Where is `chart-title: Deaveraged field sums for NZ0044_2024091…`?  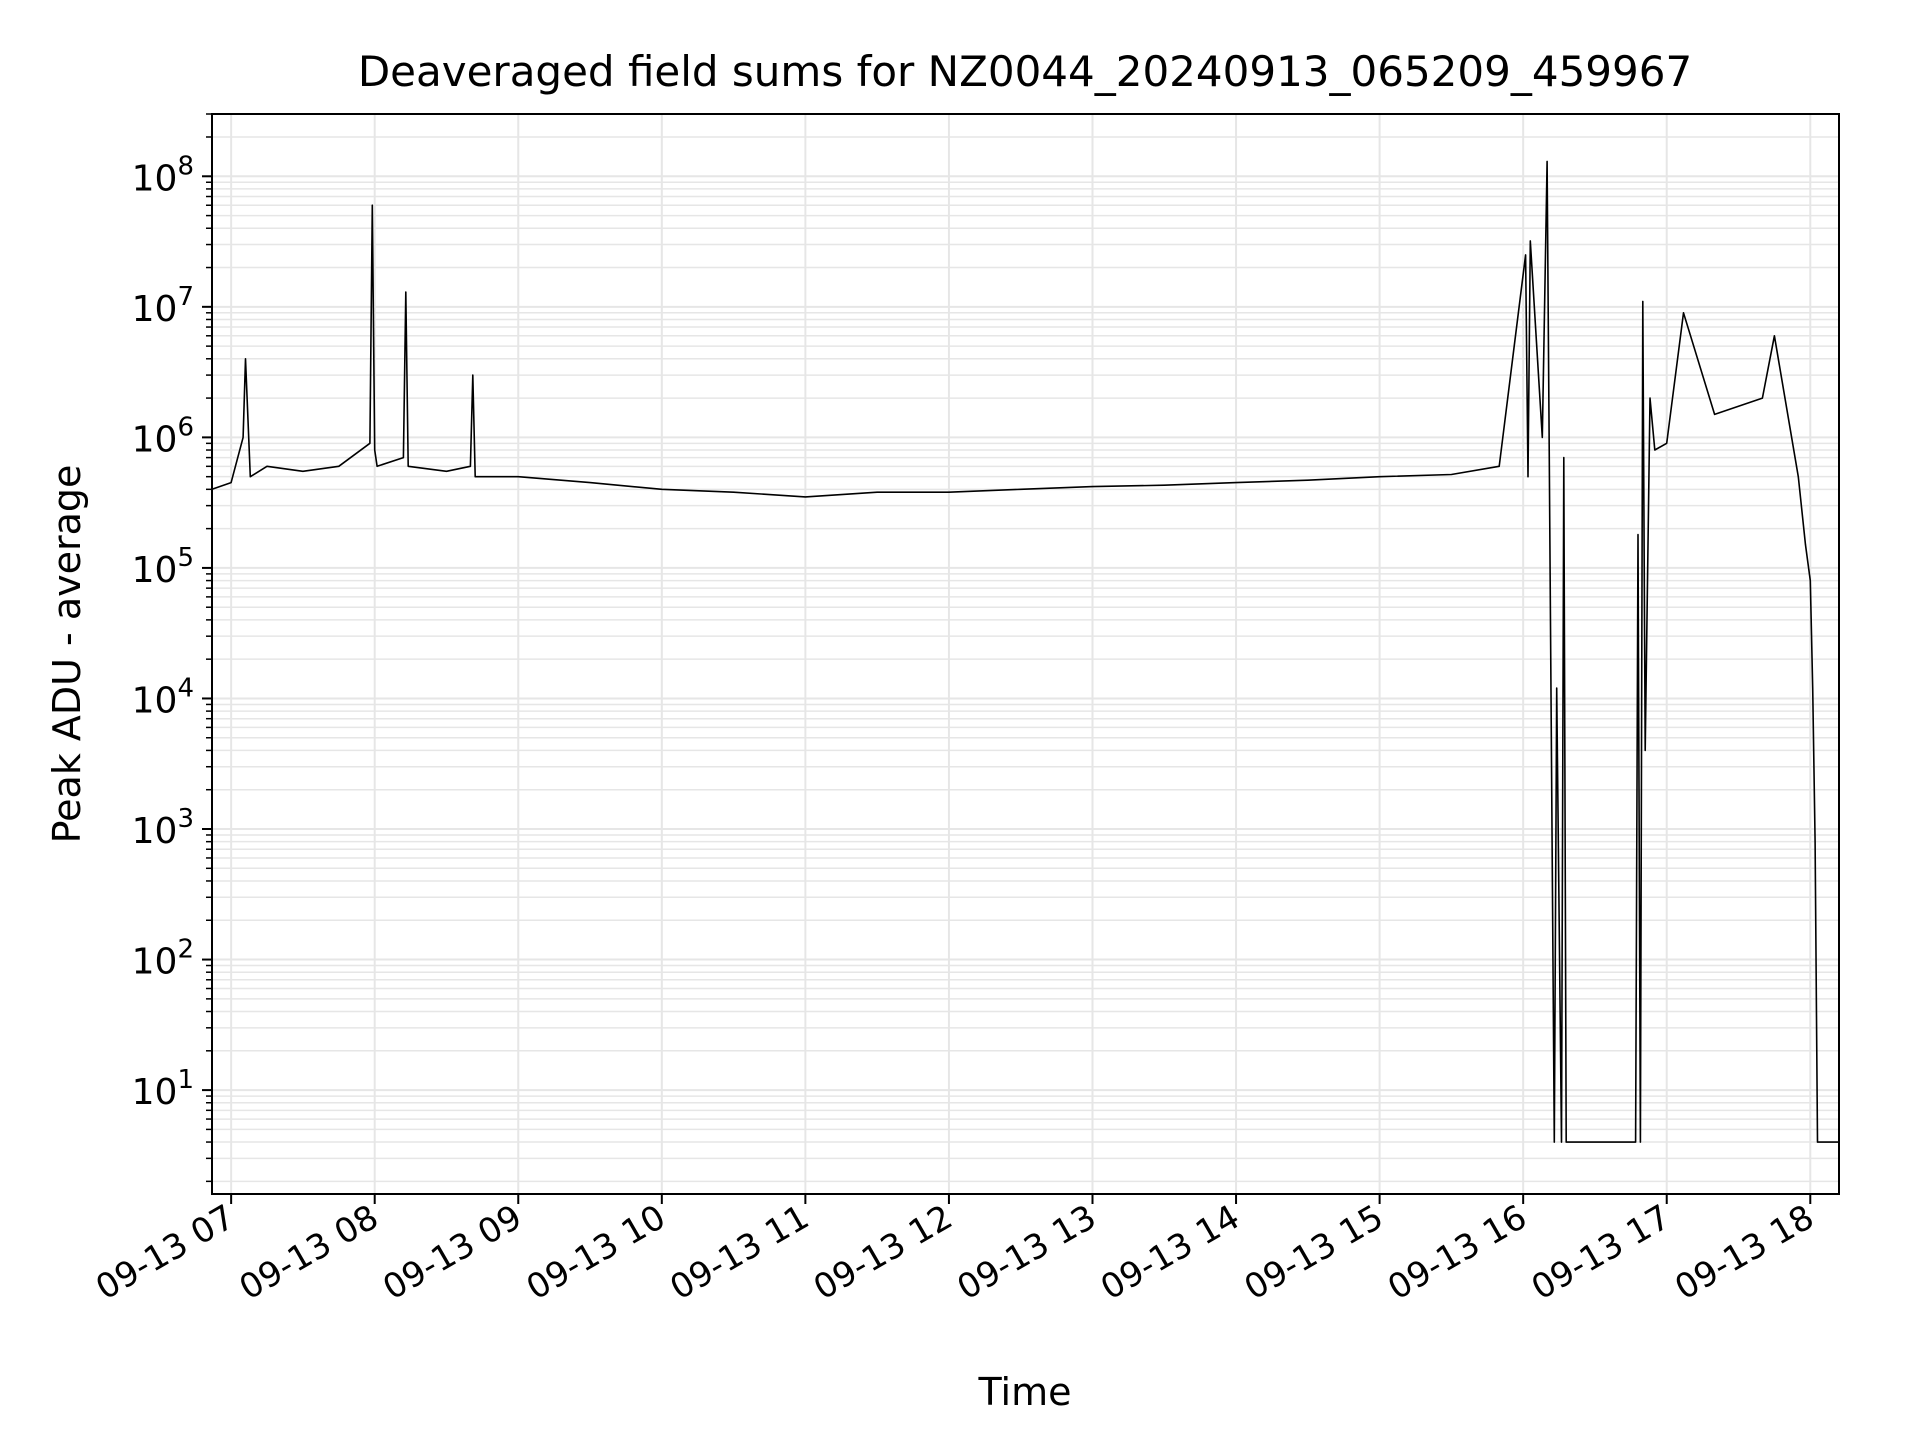 chart-title: Deaveraged field sums for NZ0044_2024091… is located at coordinates (1025, 71).